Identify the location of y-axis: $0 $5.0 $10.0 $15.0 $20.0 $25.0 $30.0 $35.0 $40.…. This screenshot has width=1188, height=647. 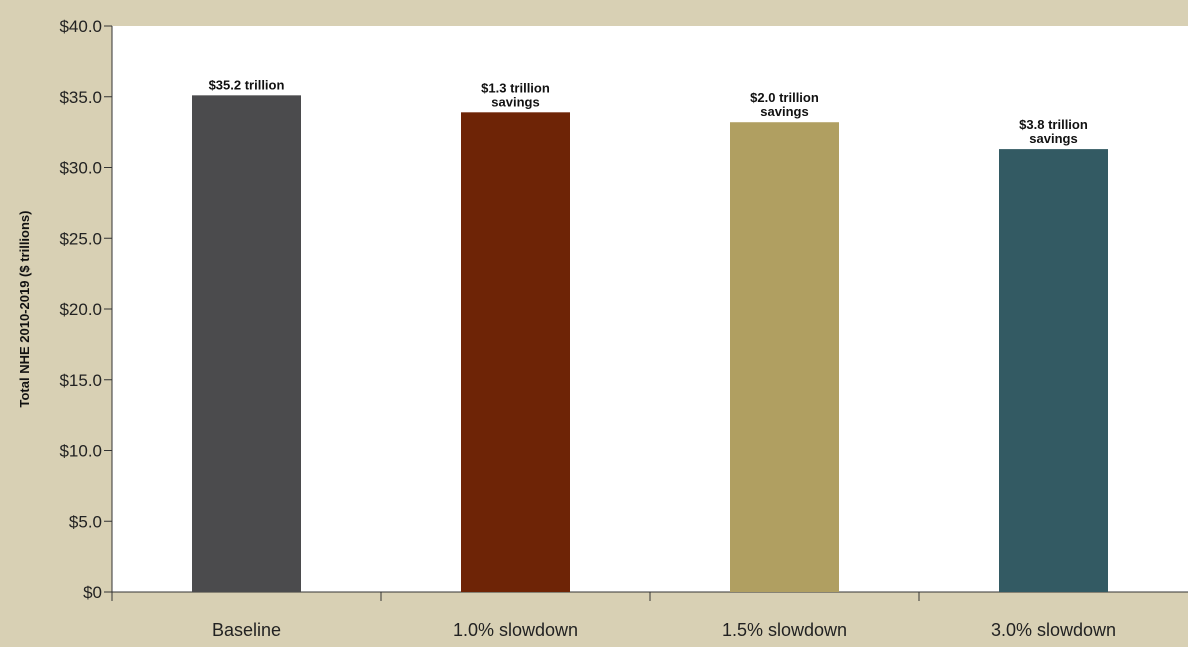
(86, 309).